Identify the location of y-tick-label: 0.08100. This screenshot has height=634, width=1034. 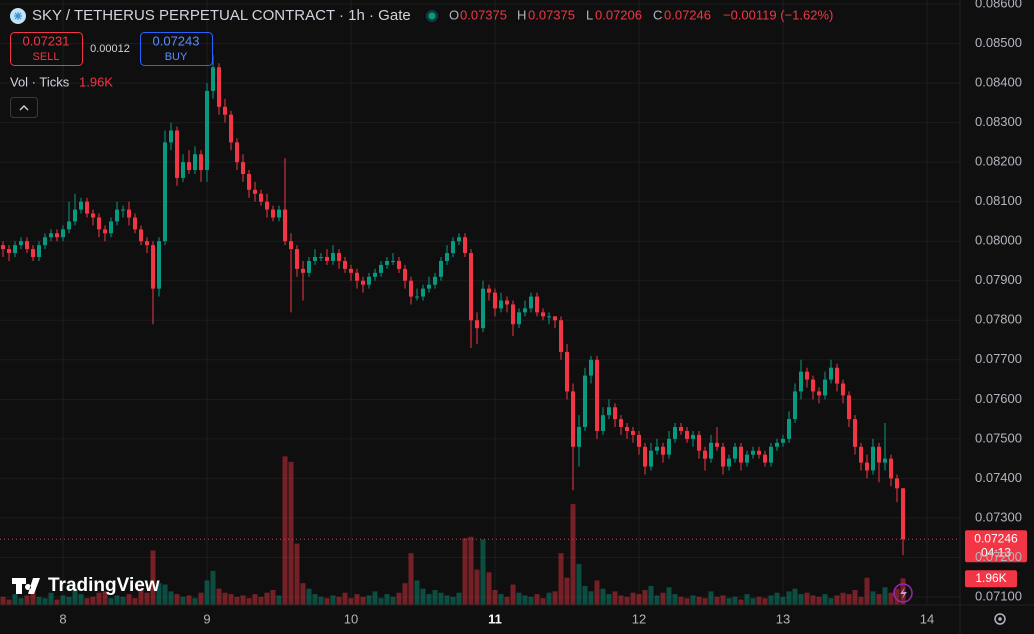
(998, 200).